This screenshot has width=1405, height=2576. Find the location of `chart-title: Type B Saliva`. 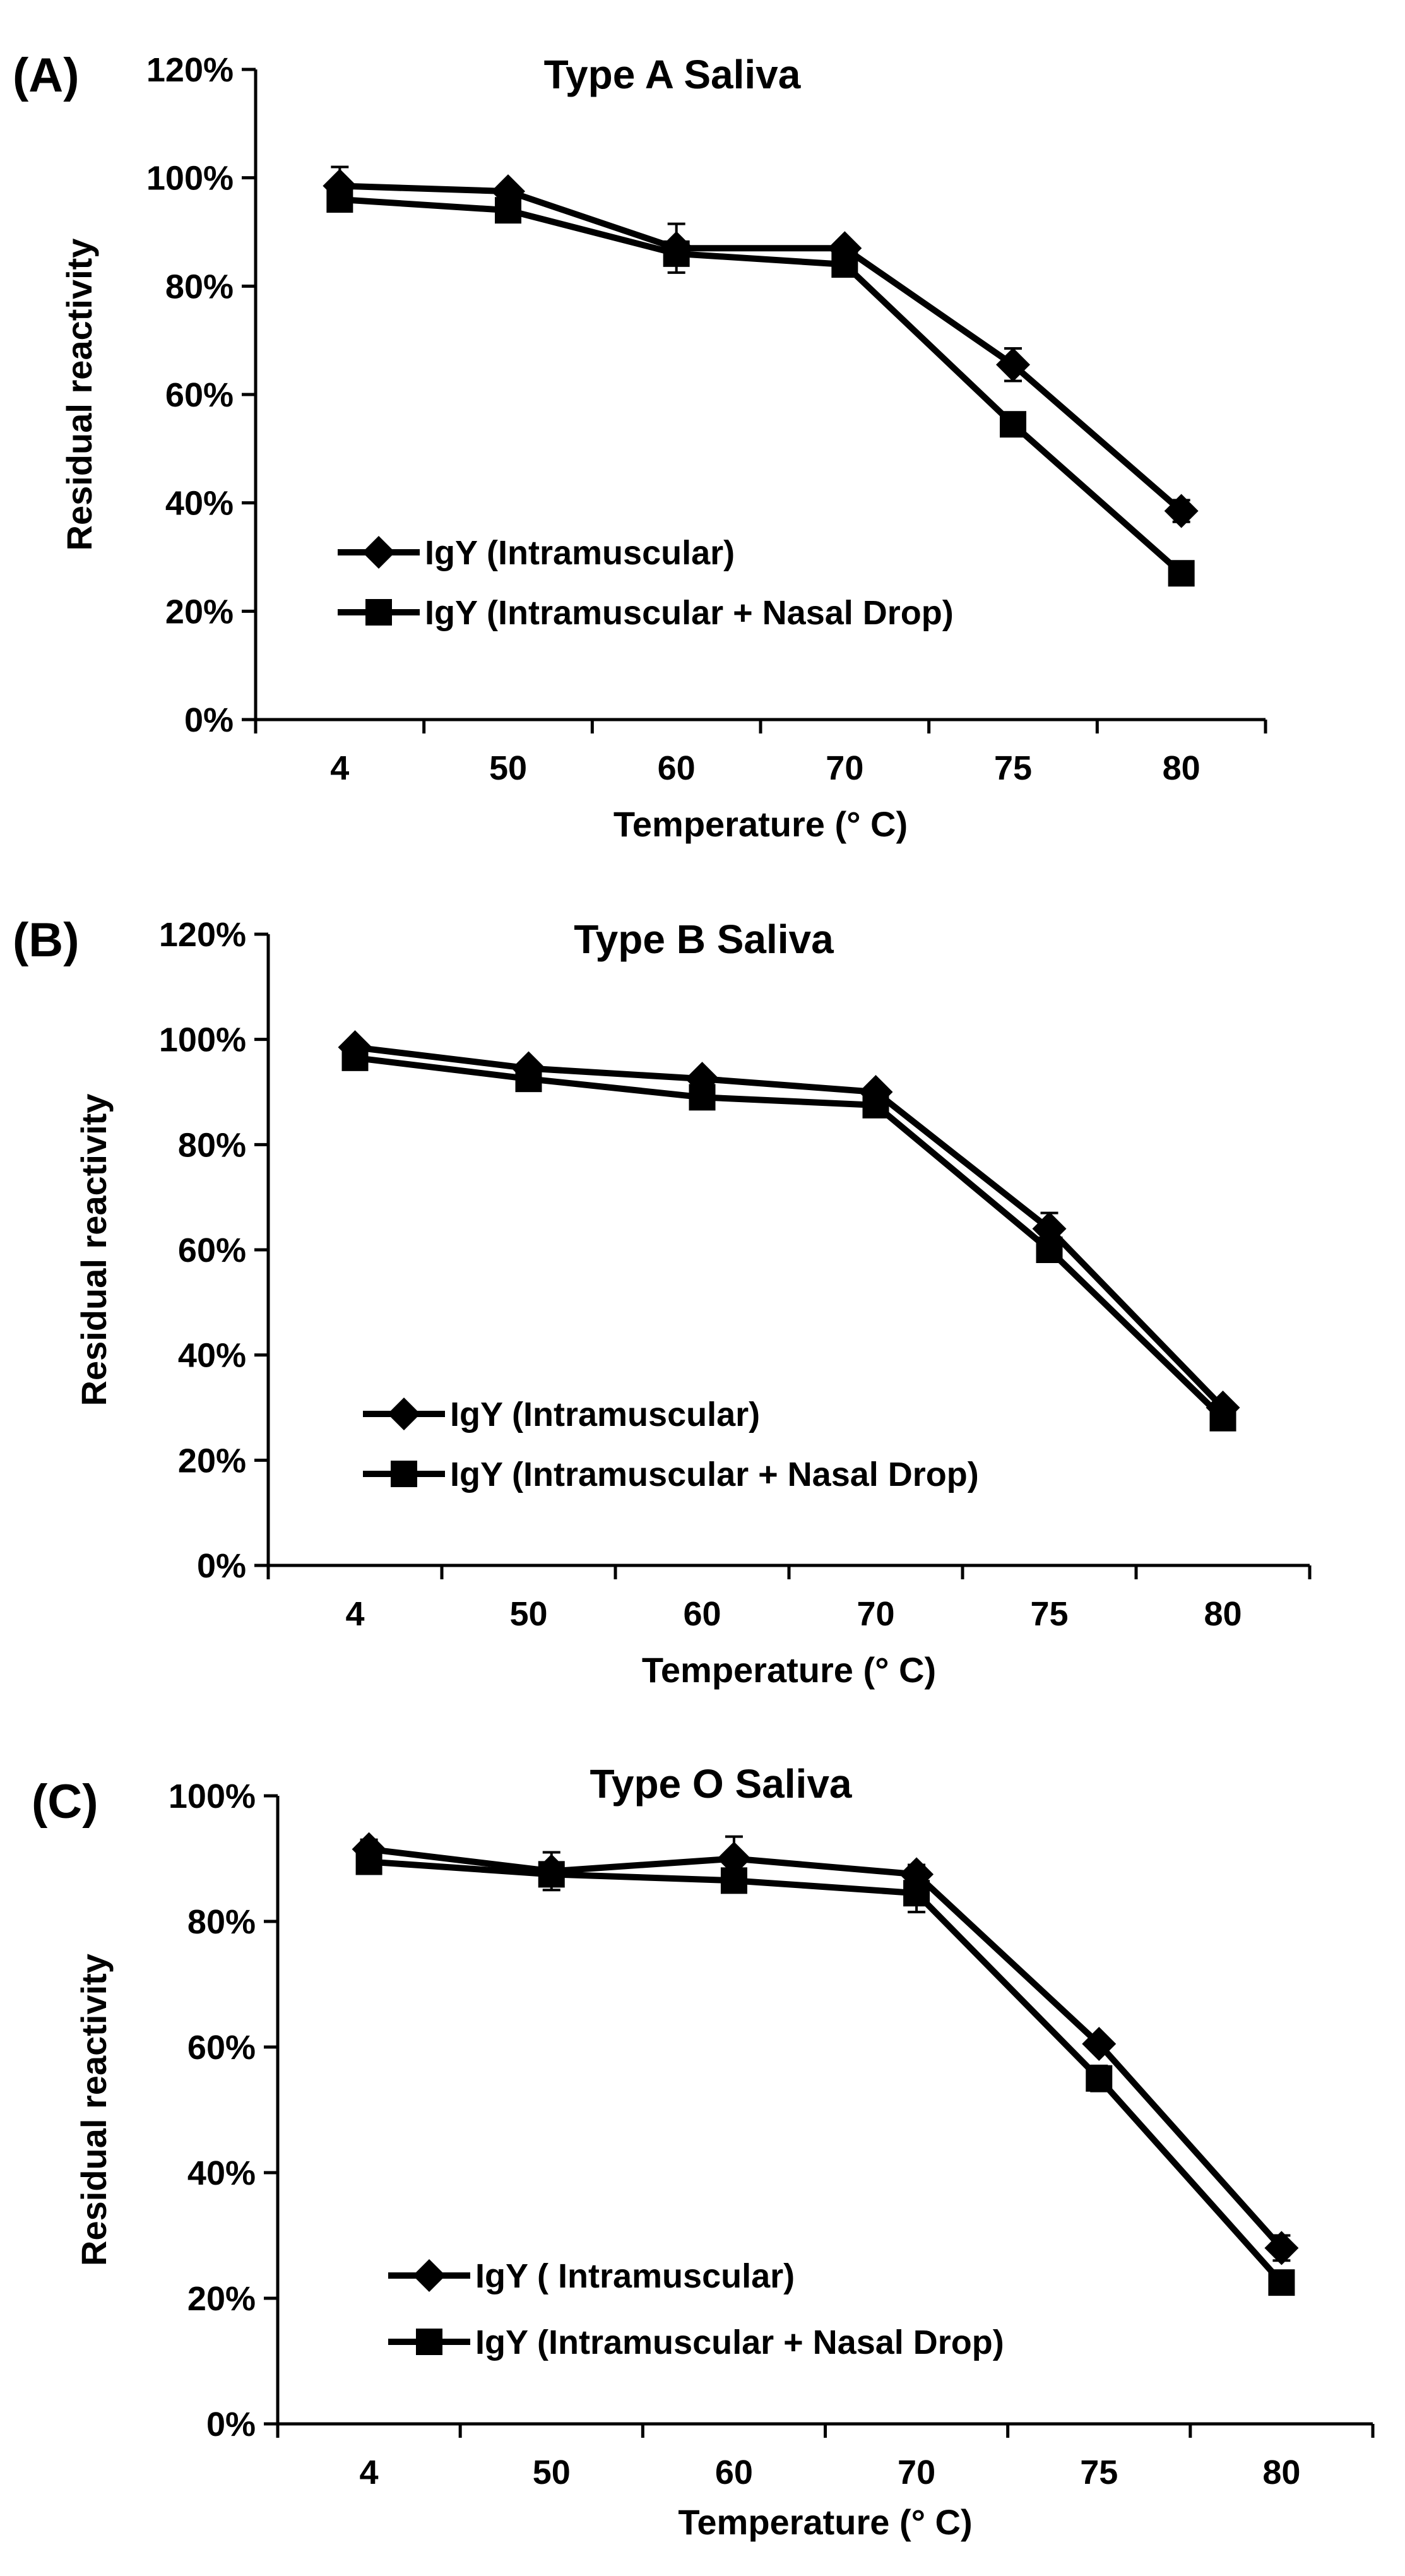

chart-title: Type B Saliva is located at coordinates (704, 939).